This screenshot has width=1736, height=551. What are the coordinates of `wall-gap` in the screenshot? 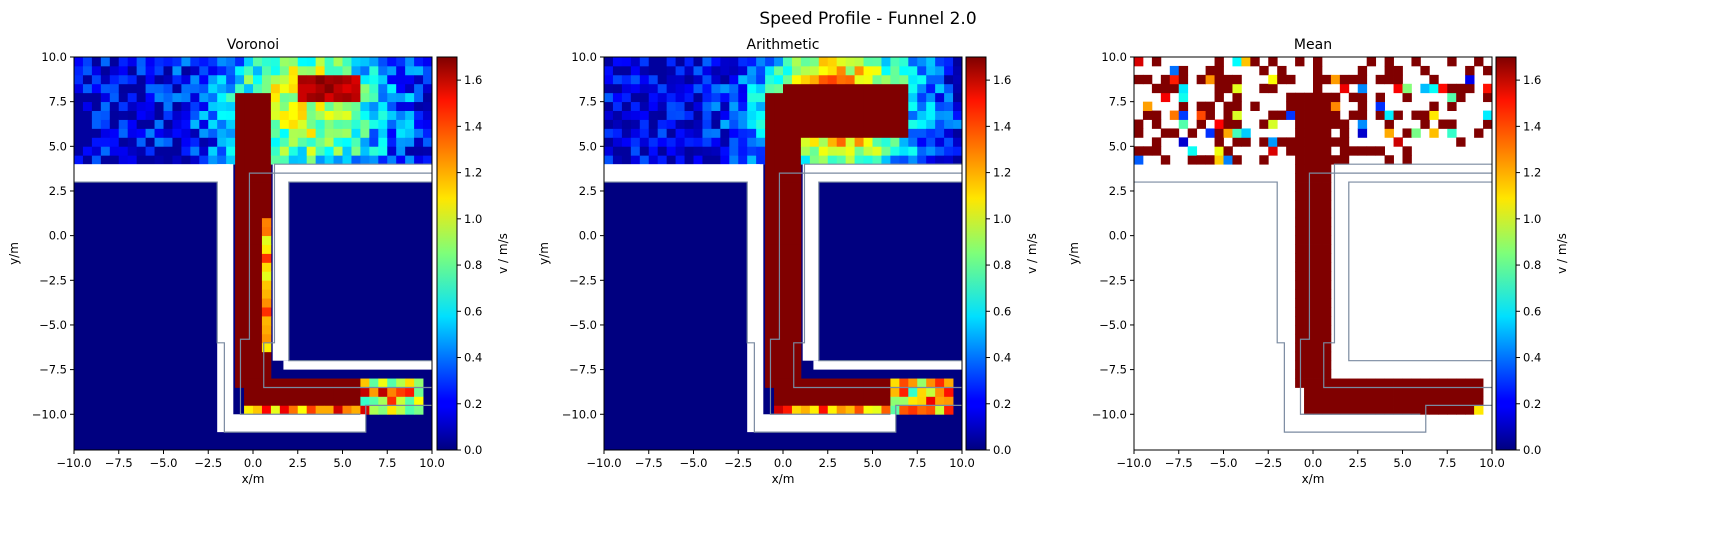 It's located at (682, 173).